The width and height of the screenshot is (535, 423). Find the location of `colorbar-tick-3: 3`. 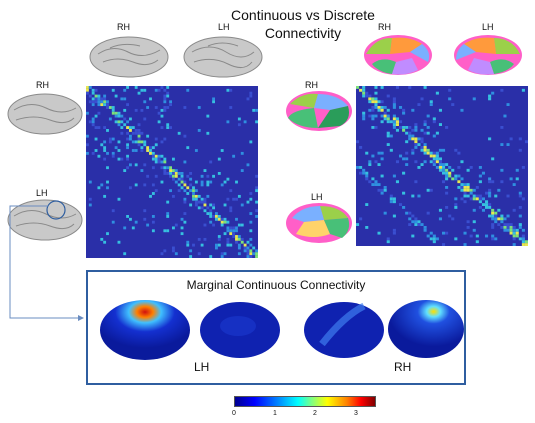

colorbar-tick-3: 3 is located at coordinates (356, 413).